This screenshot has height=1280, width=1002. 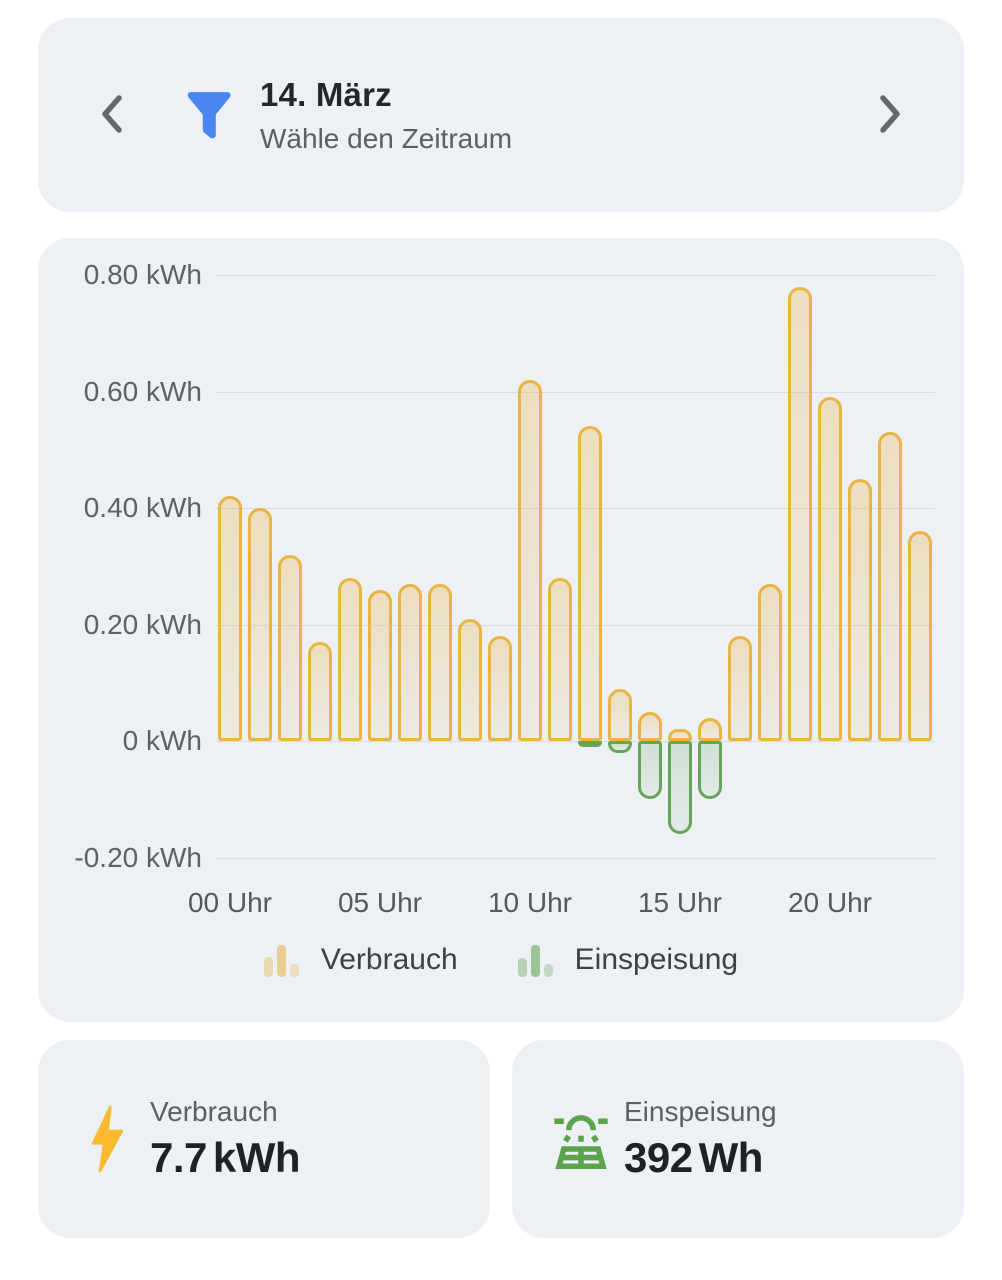 I want to click on date-range-selector: 14. März Wähle den Zeitraum, so click(x=501, y=115).